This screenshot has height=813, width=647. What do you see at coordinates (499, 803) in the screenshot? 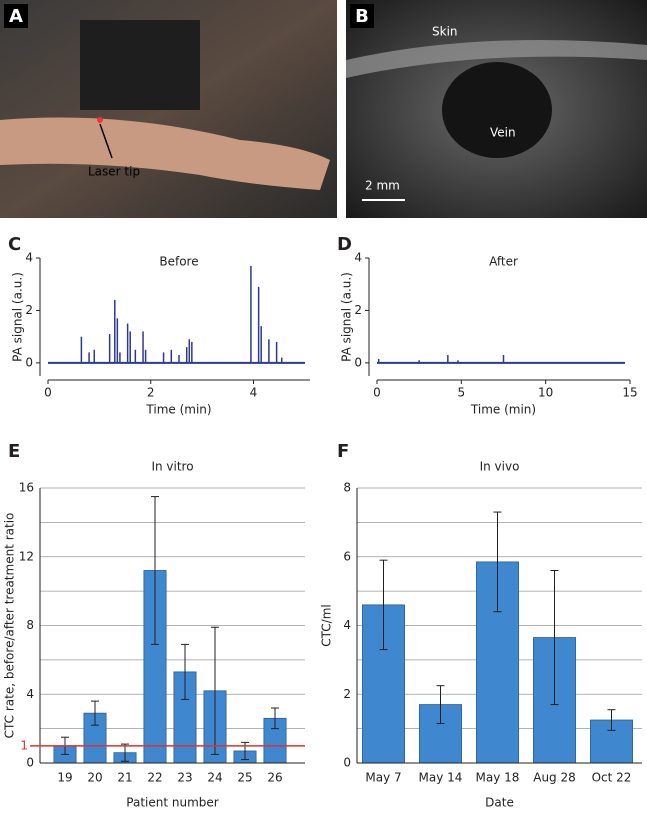
I see `x-axis-label: Date` at bounding box center [499, 803].